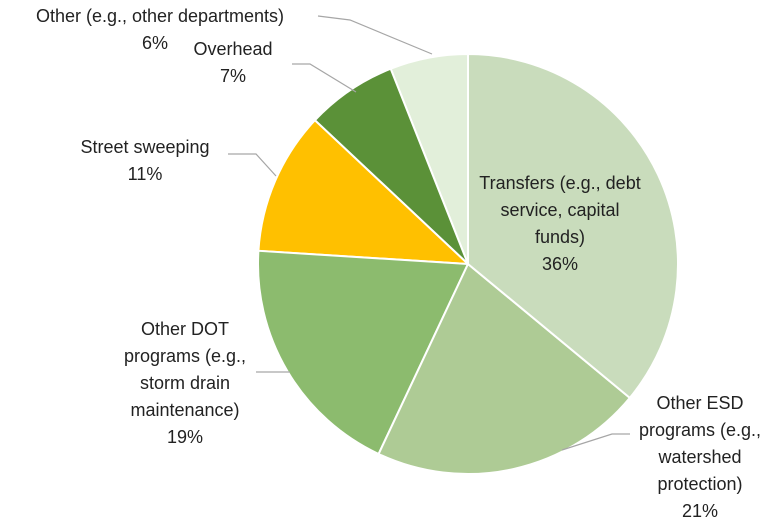 This screenshot has height=527, width=772. What do you see at coordinates (233, 63) in the screenshot?
I see `slice-label: Overhead 7%` at bounding box center [233, 63].